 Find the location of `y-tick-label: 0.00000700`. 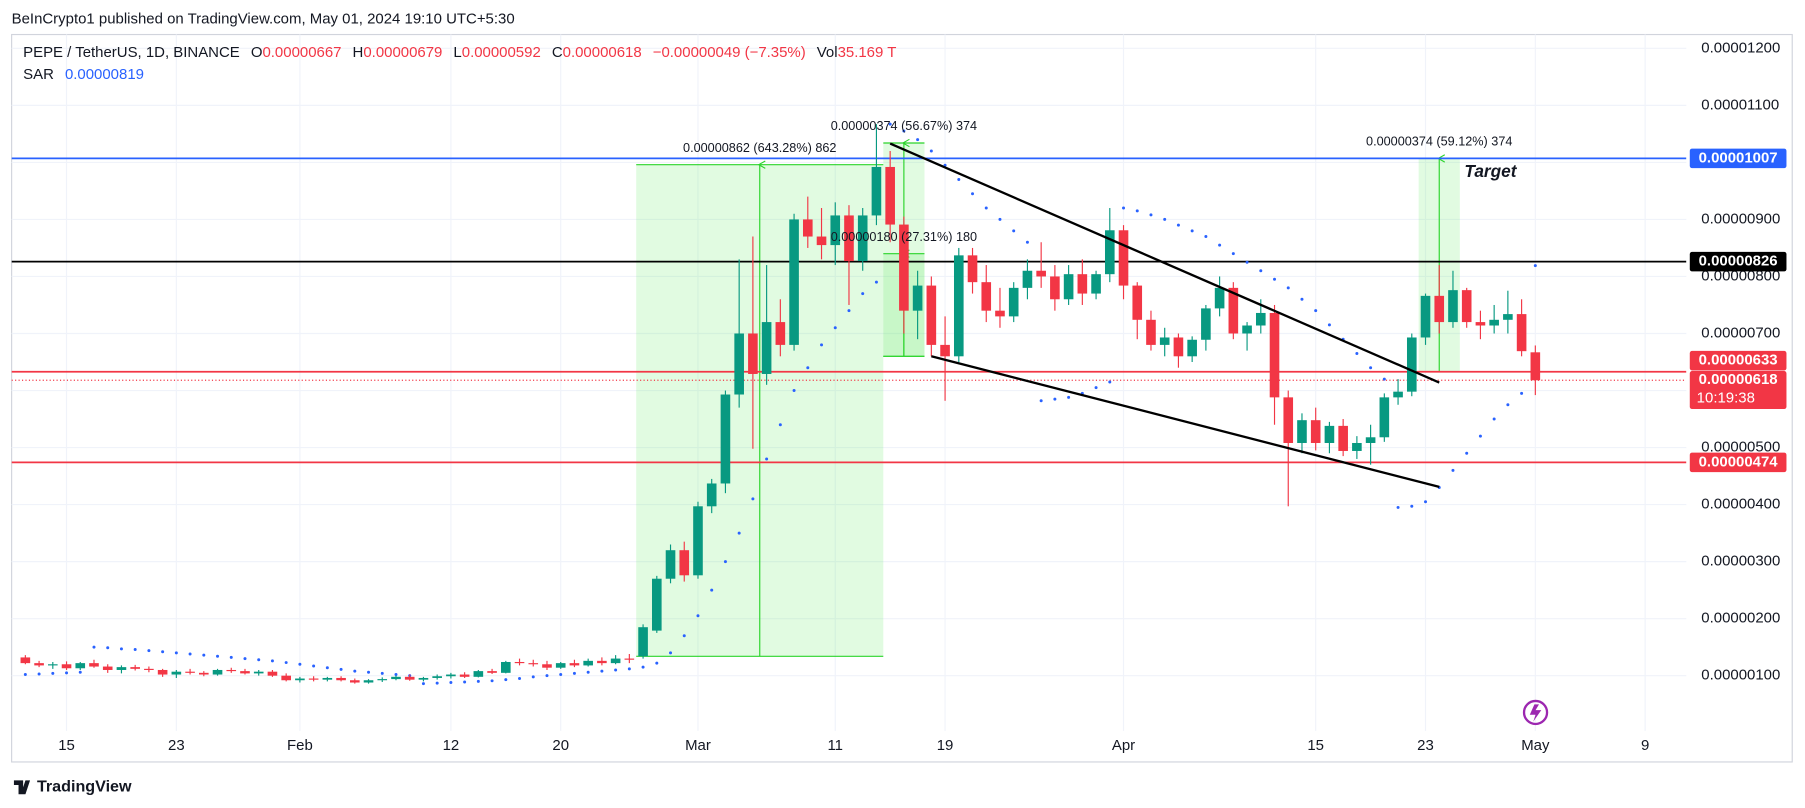

y-tick-label: 0.00000700 is located at coordinates (1740, 332).